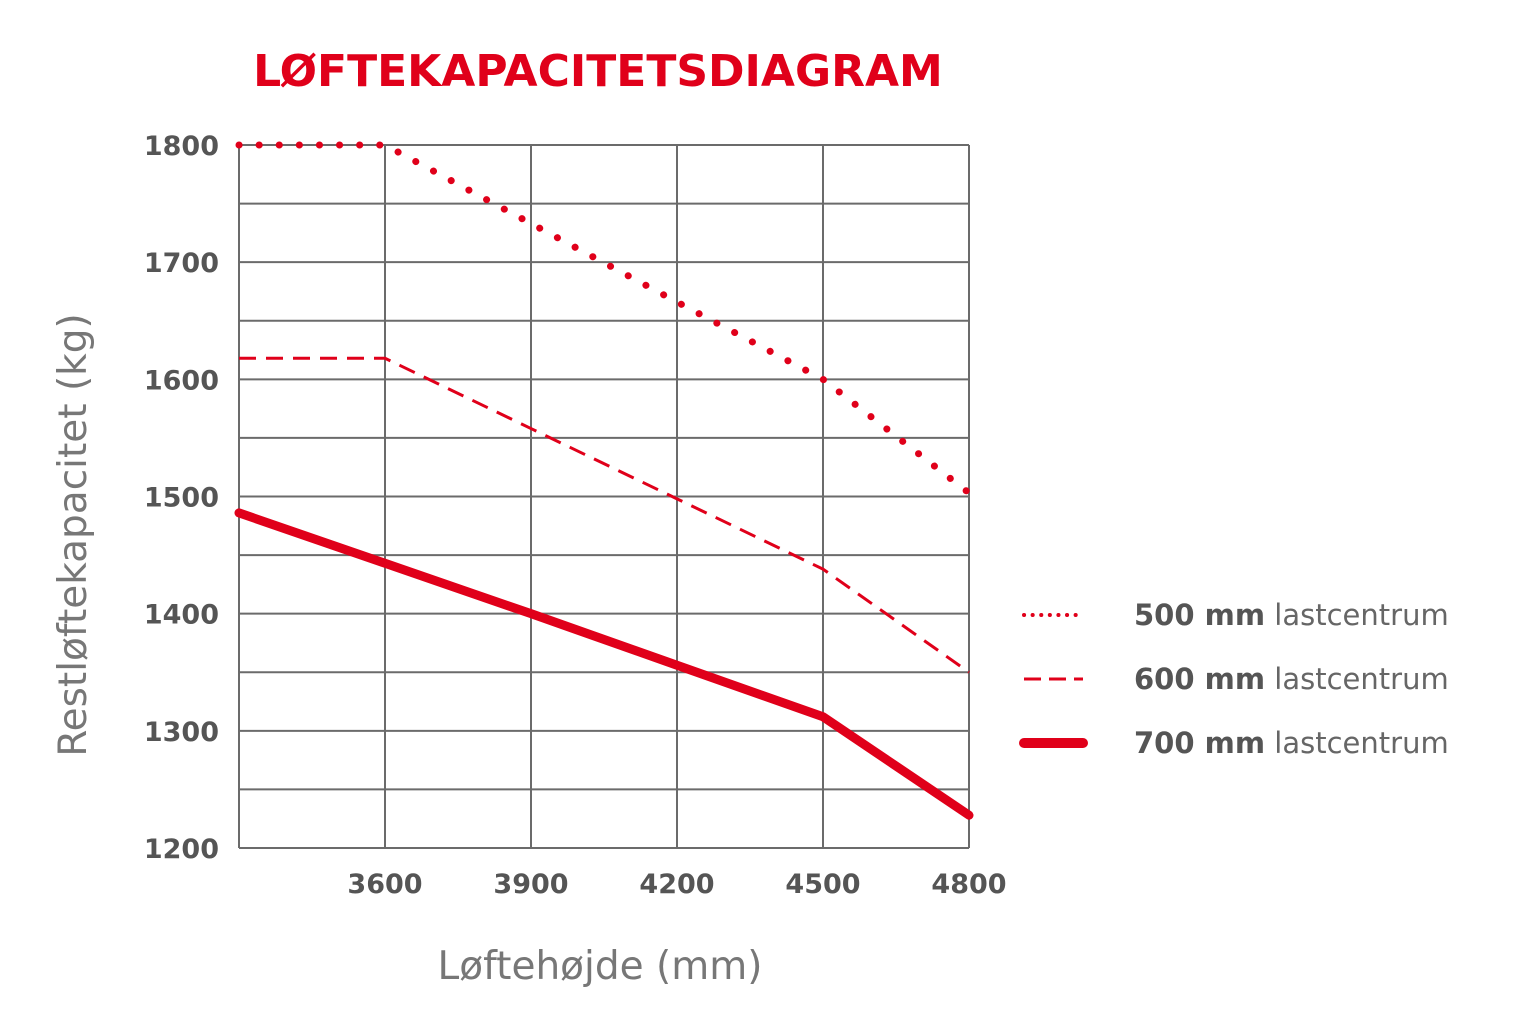 The height and width of the screenshot is (1023, 1537). What do you see at coordinates (822, 884) in the screenshot?
I see `x-tick-label: 4500` at bounding box center [822, 884].